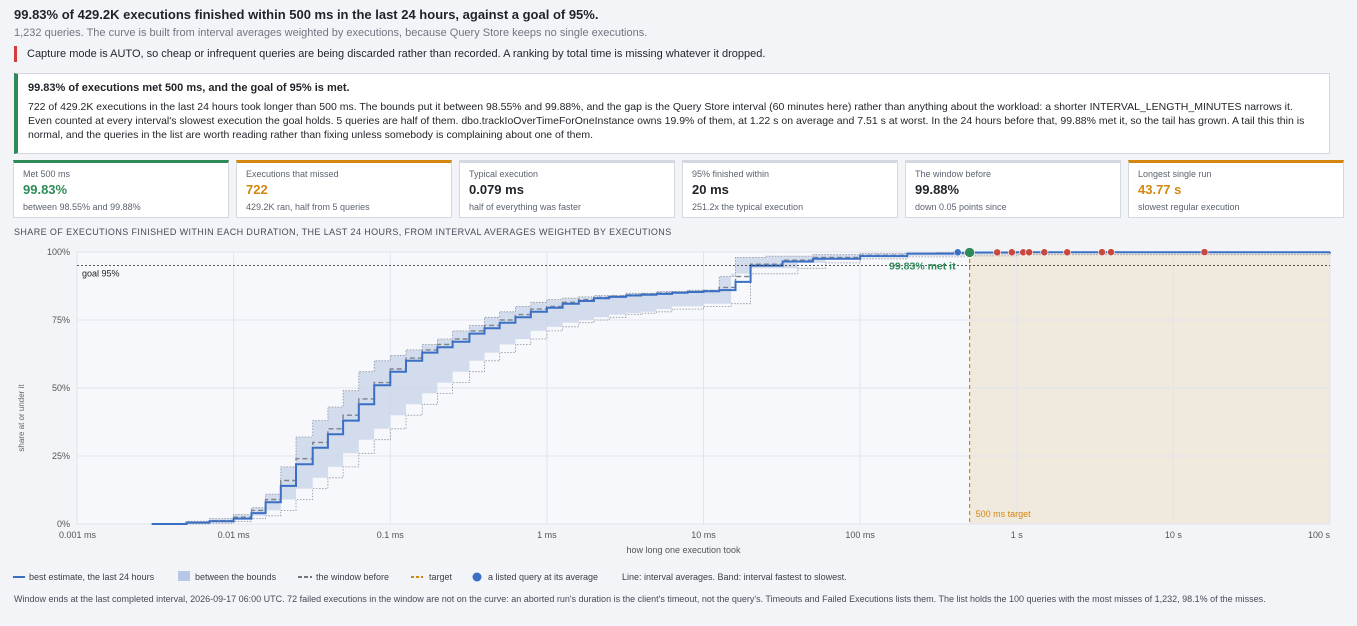  Describe the element at coordinates (860, 535) in the screenshot. I see `x-tick-label: 100 ms` at that location.